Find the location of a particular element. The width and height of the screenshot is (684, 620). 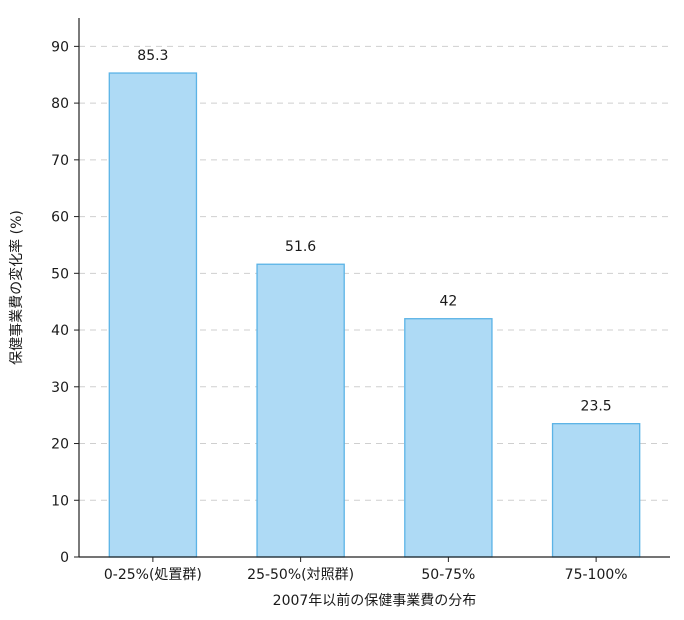

y-axis-title: 保健事業費の変化率 (%) is located at coordinates (16, 287).